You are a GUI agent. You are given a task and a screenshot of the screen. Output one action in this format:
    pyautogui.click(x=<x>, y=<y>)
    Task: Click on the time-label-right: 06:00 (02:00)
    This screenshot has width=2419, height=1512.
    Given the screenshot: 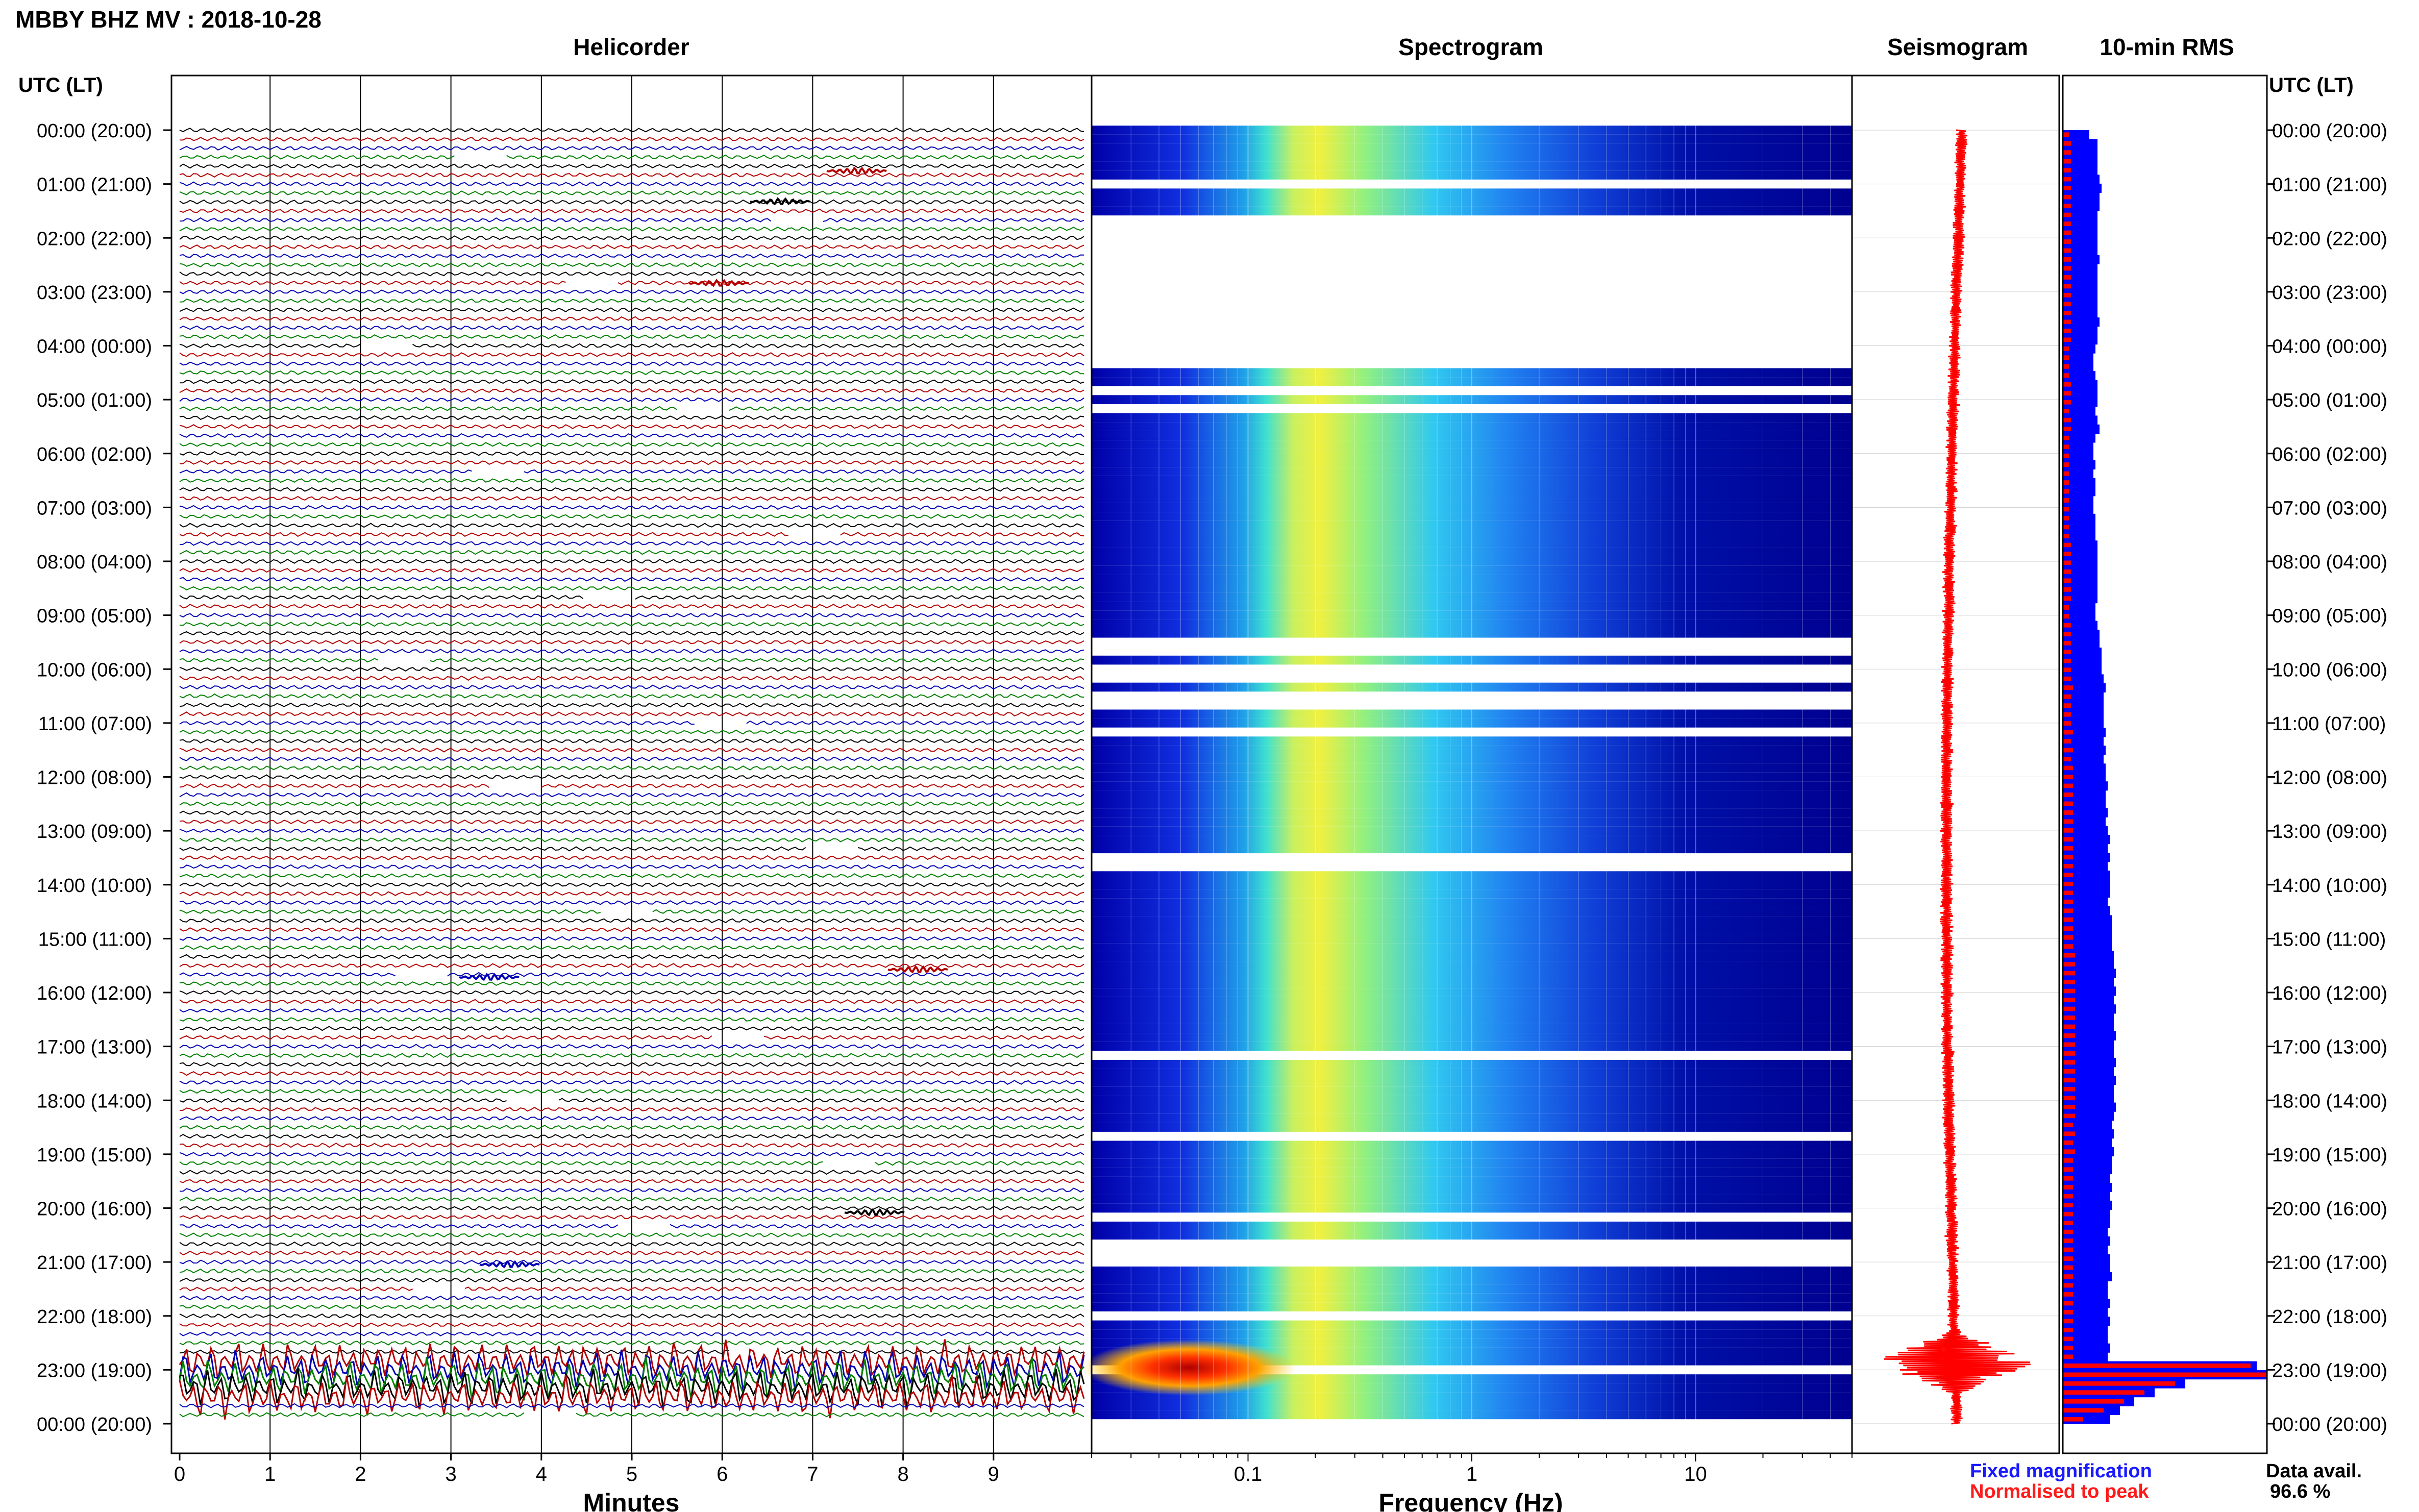 What is the action you would take?
    pyautogui.click(x=2329, y=454)
    